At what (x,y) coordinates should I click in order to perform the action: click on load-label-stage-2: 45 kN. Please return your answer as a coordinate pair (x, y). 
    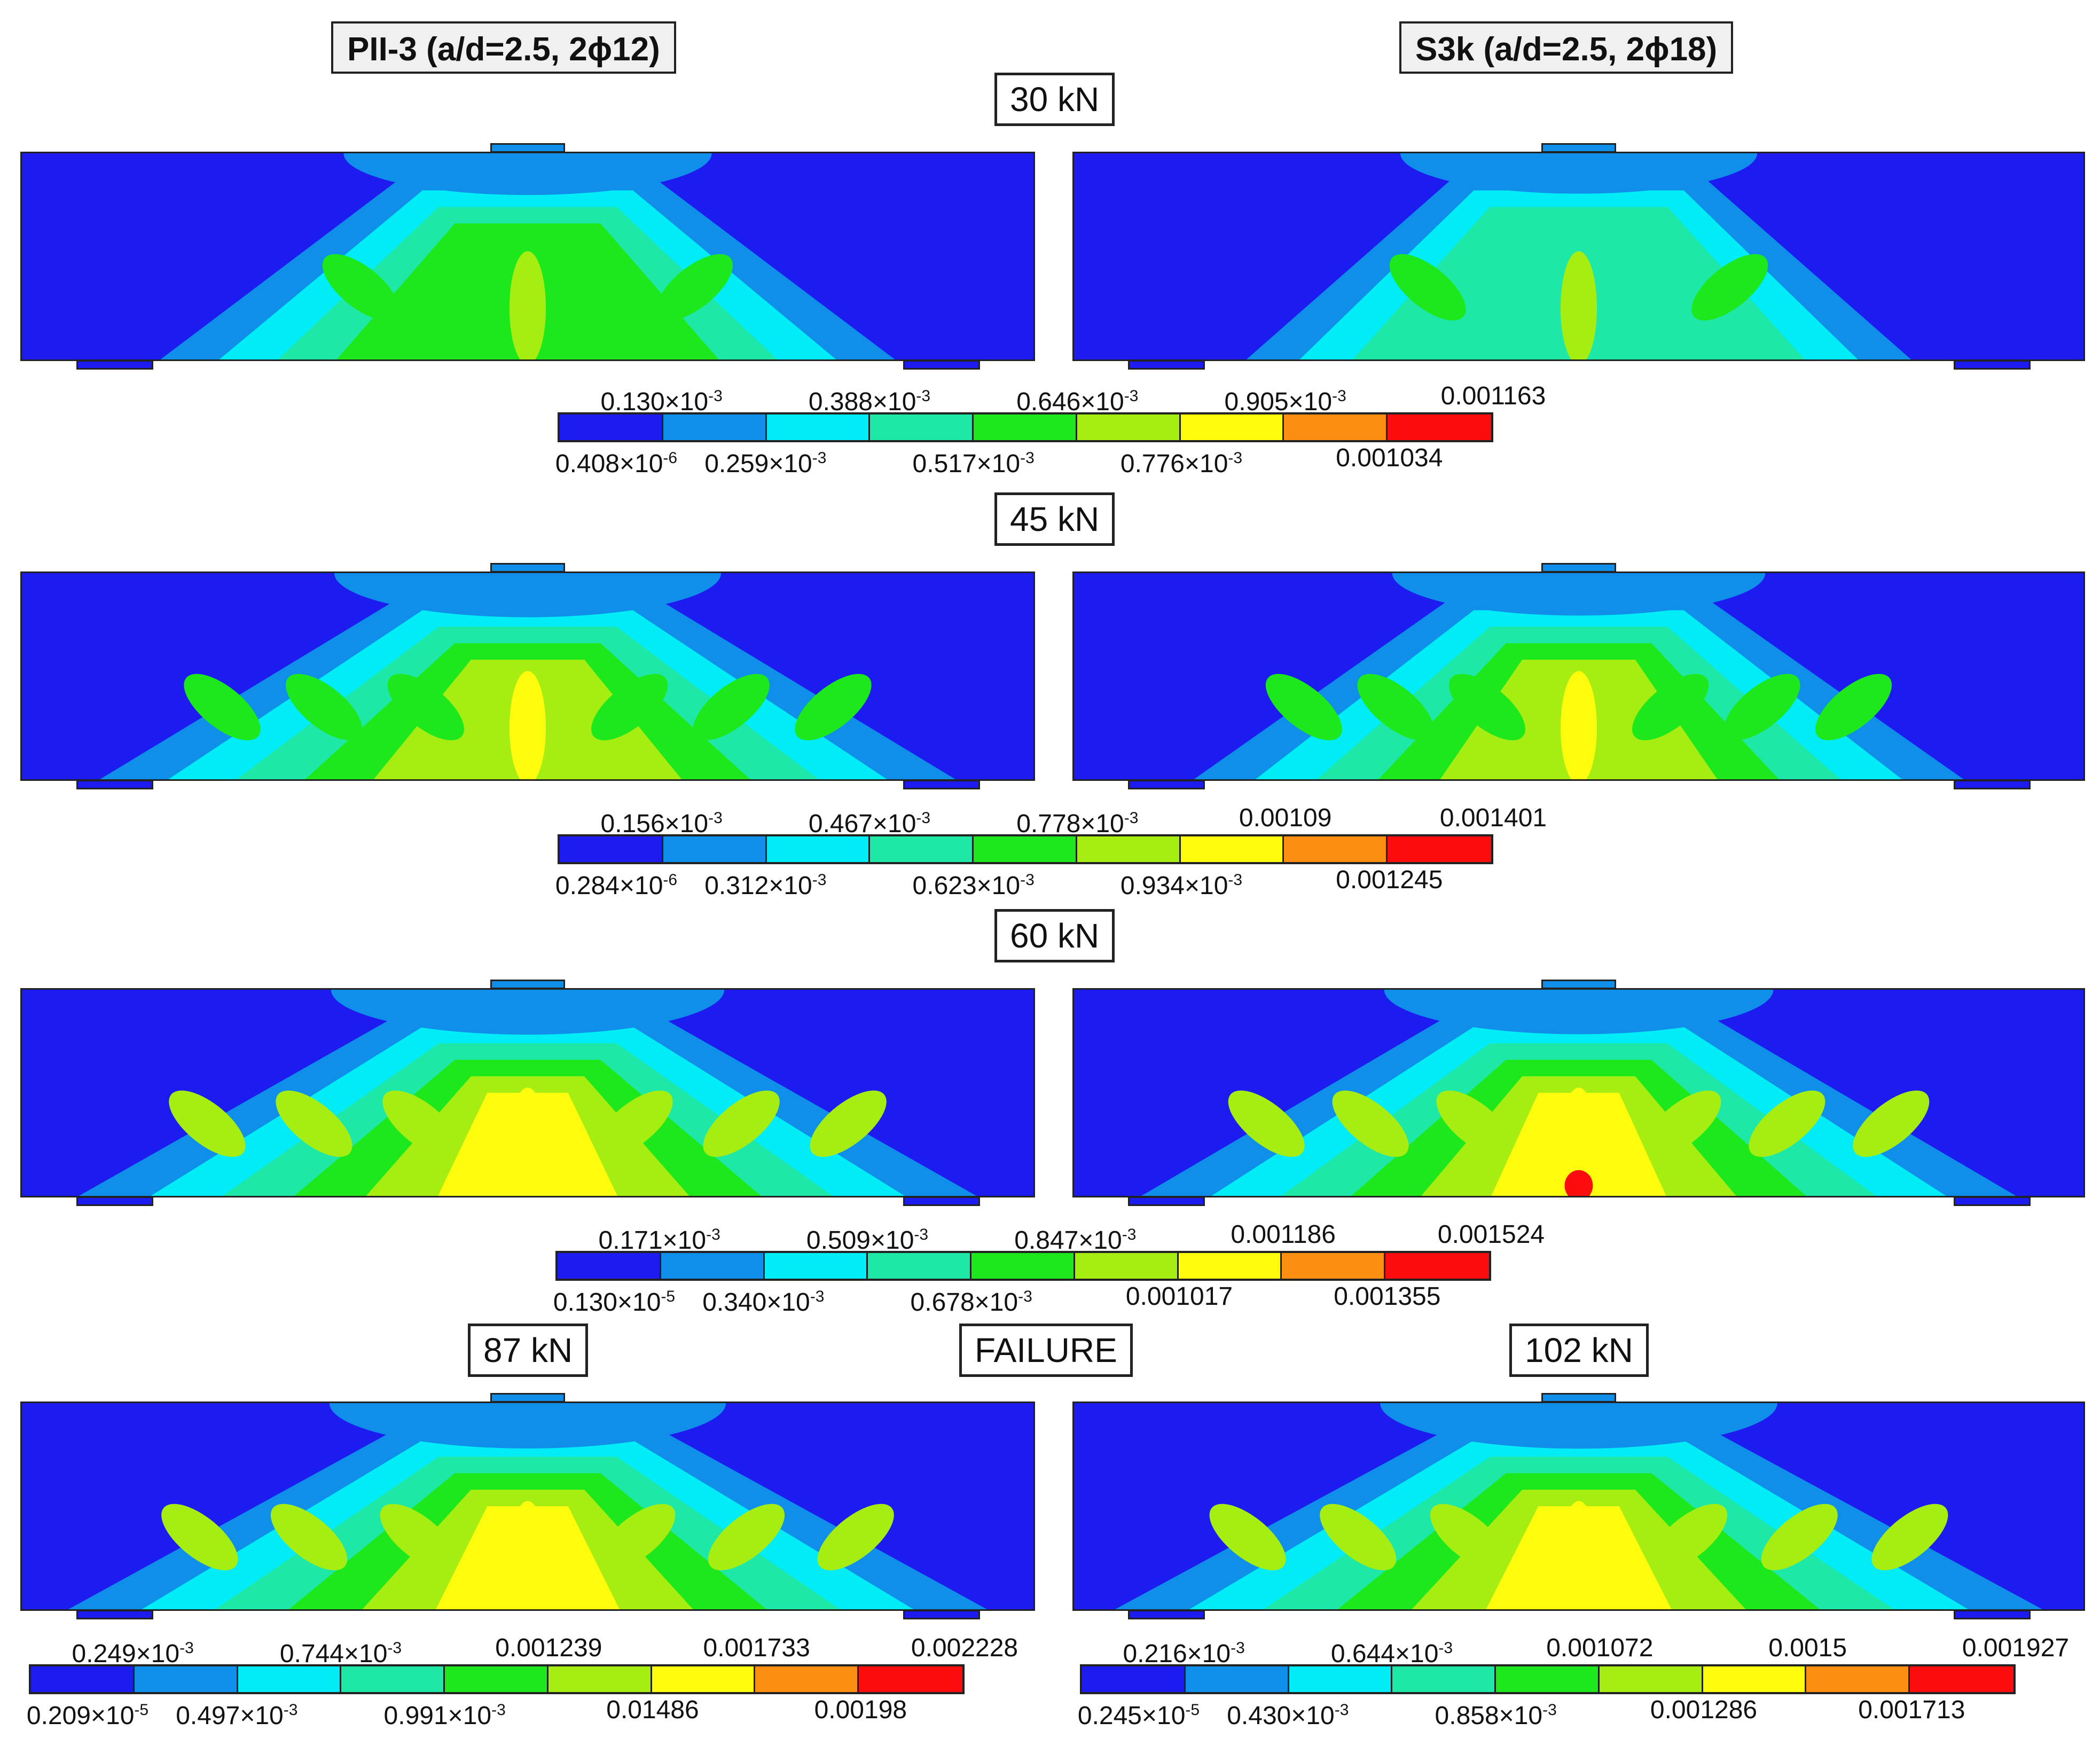
    Looking at the image, I should click on (1054, 519).